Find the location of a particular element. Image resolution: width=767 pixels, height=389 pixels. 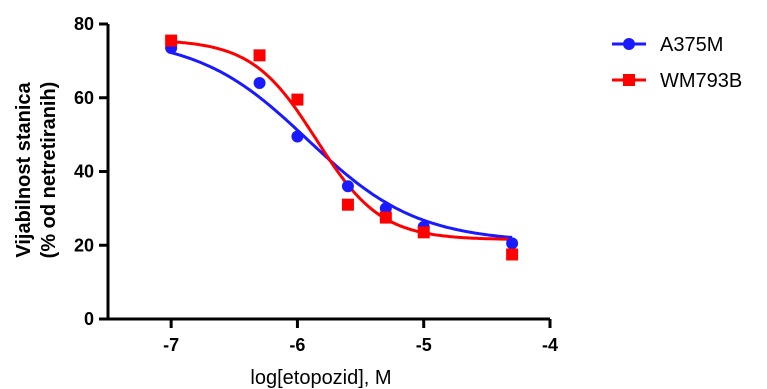

legend: A375M WM793B is located at coordinates (677, 63).